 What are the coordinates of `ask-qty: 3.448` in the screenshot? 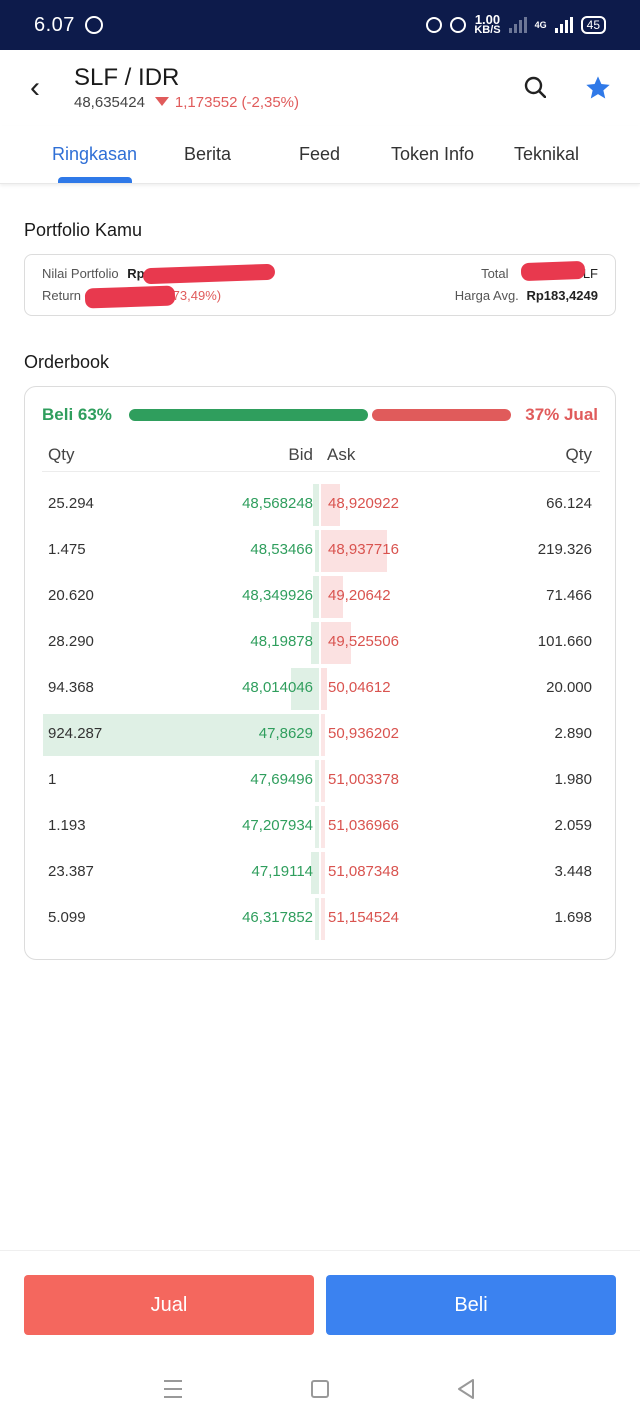 It's located at (573, 871).